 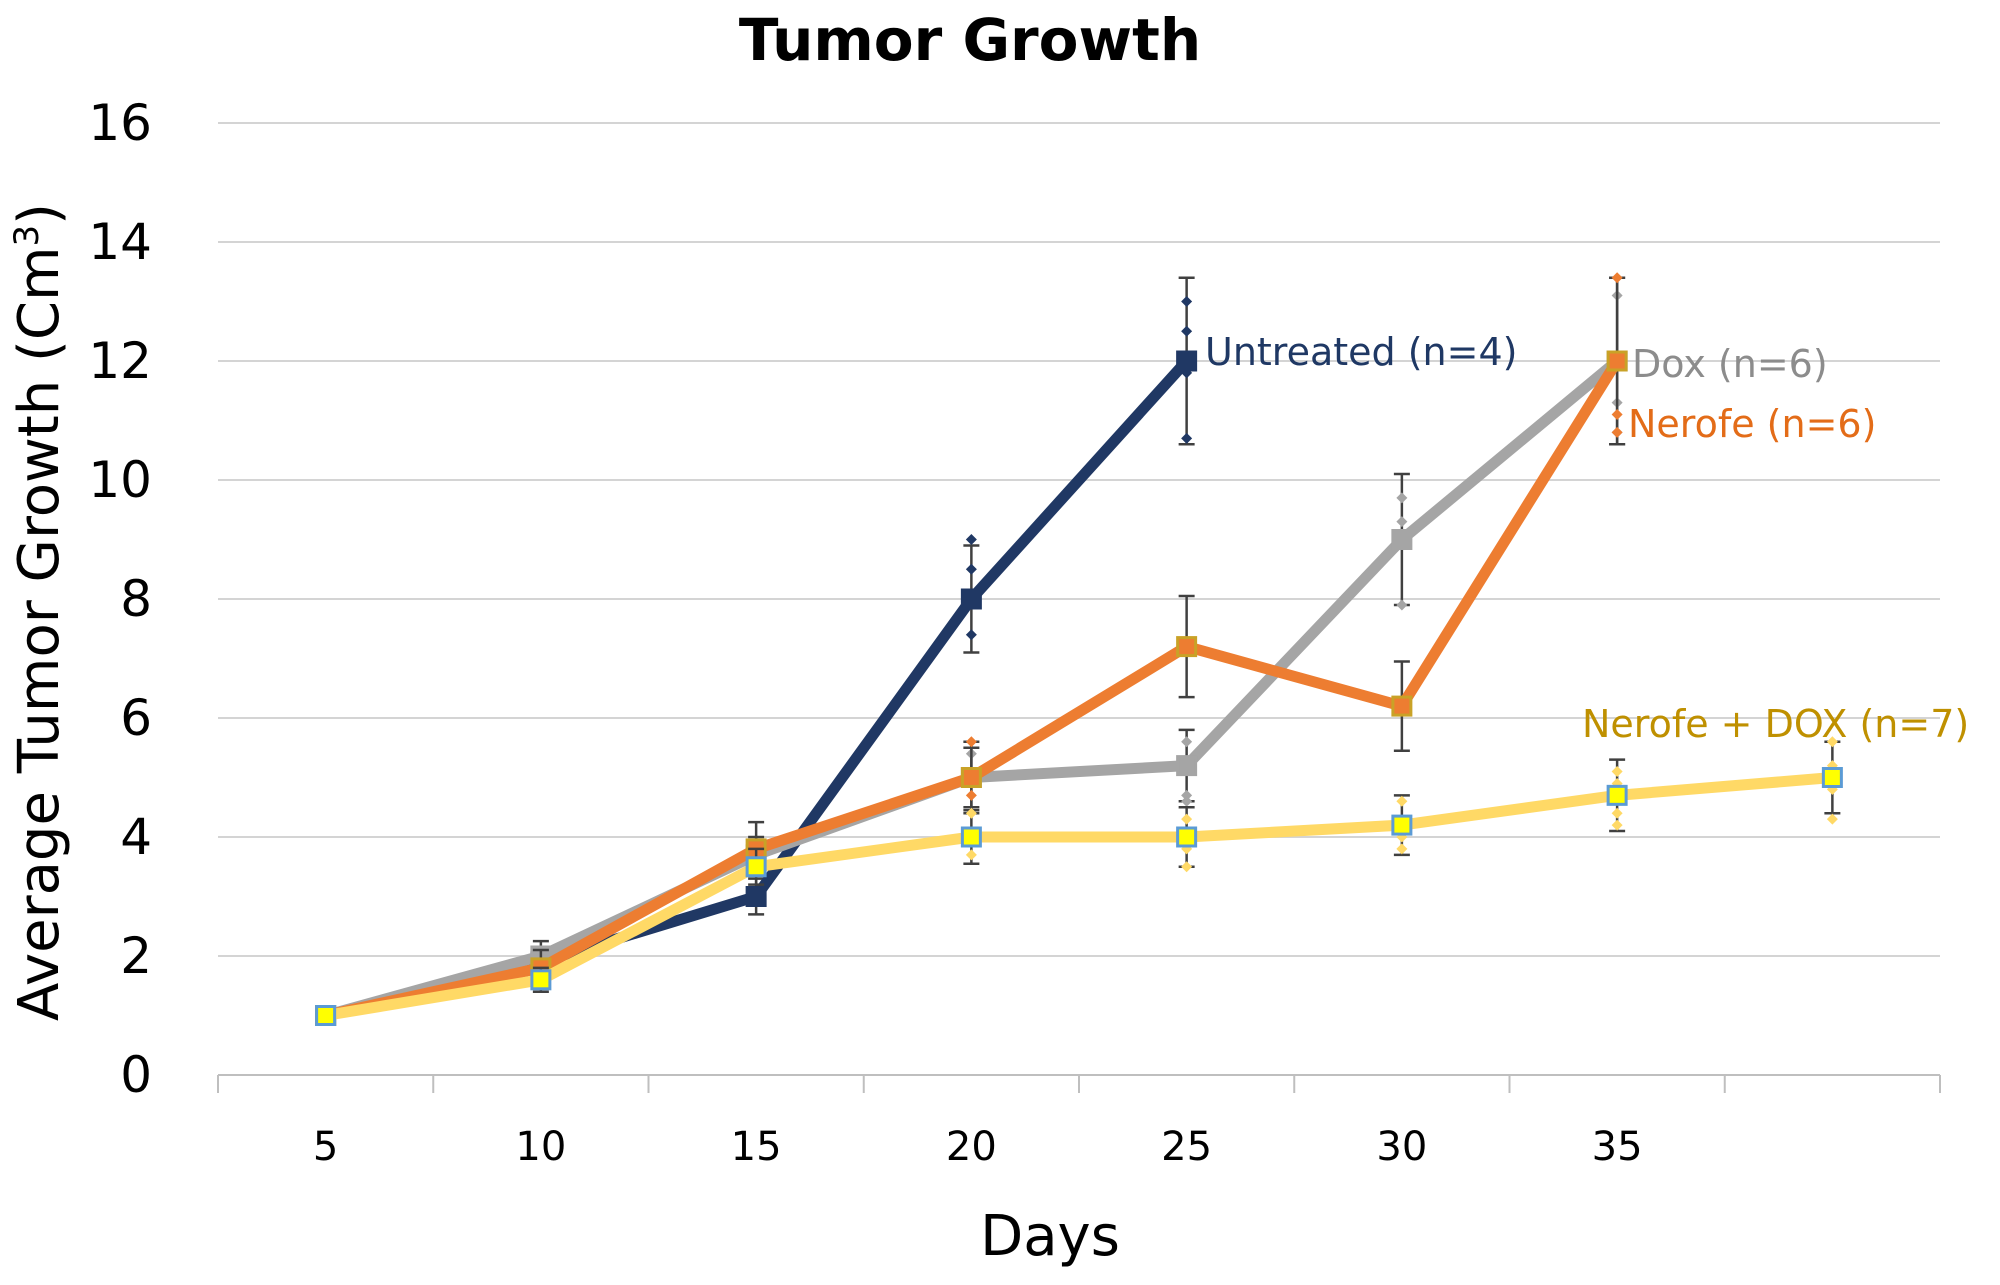 I want to click on y-axis-label-main: Average Tumor Growth (Cm, so click(x=39, y=633).